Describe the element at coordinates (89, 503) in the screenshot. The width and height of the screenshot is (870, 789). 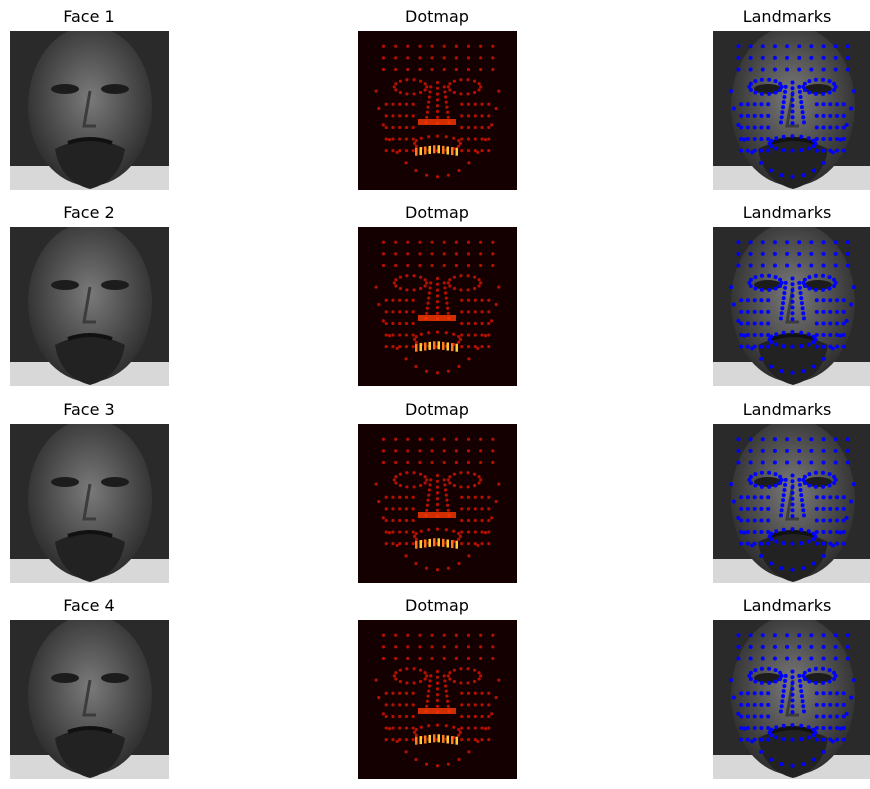
I see `face-image` at that location.